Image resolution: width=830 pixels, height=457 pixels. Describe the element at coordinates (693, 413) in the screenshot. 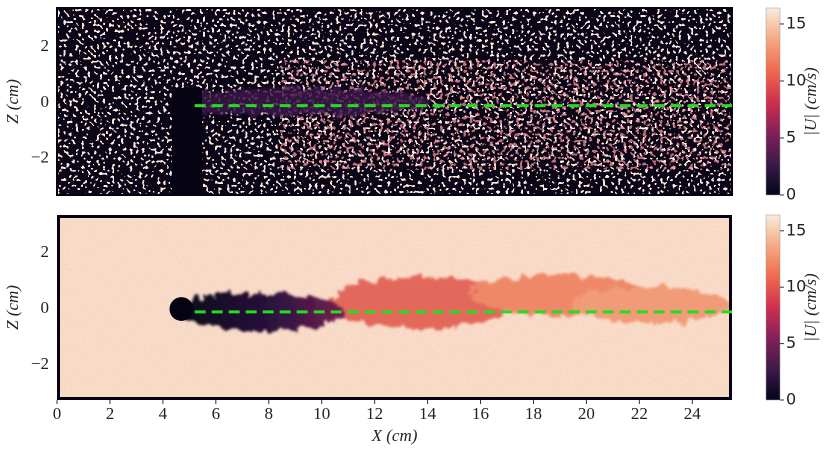

I see `x-tick-label: 24` at that location.